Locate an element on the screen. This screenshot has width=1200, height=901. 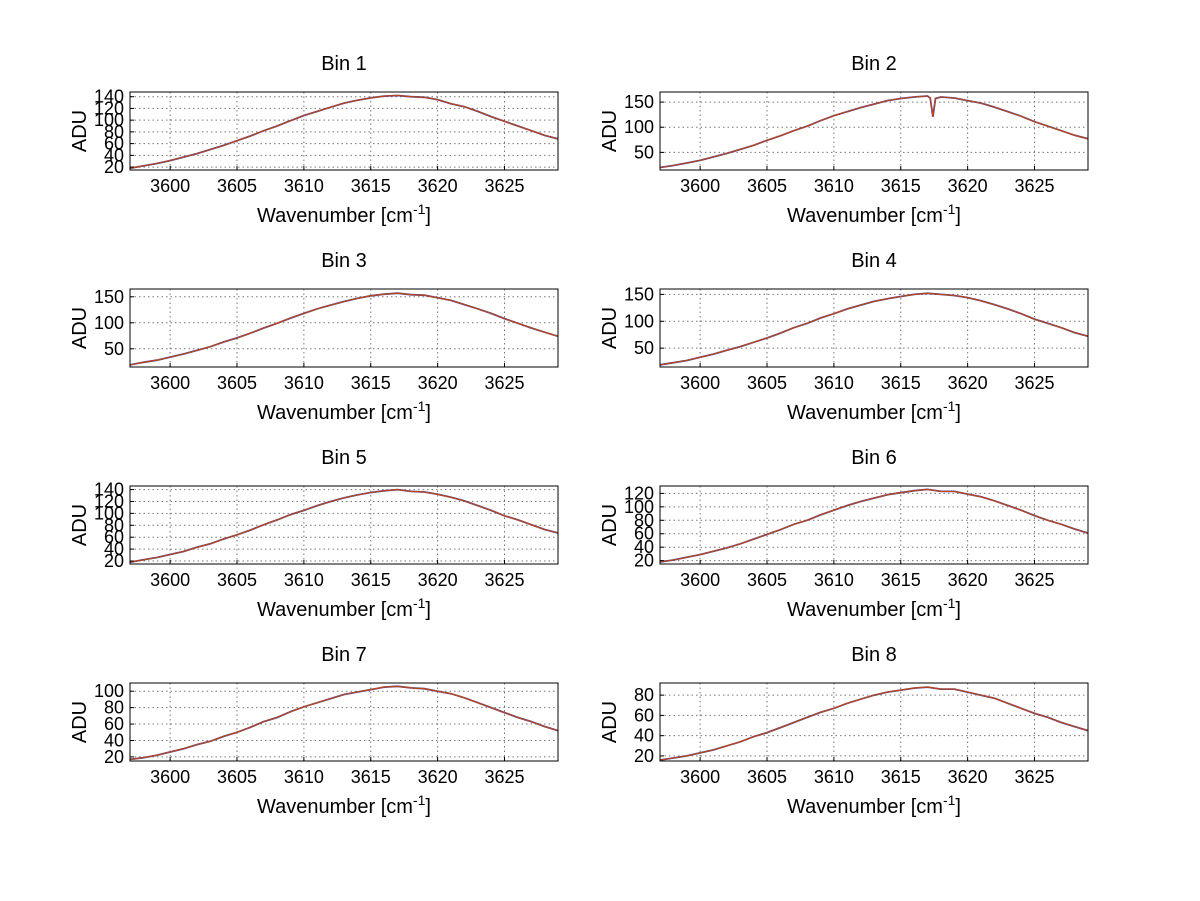
y-tick-label: 120 is located at coordinates (109, 501).